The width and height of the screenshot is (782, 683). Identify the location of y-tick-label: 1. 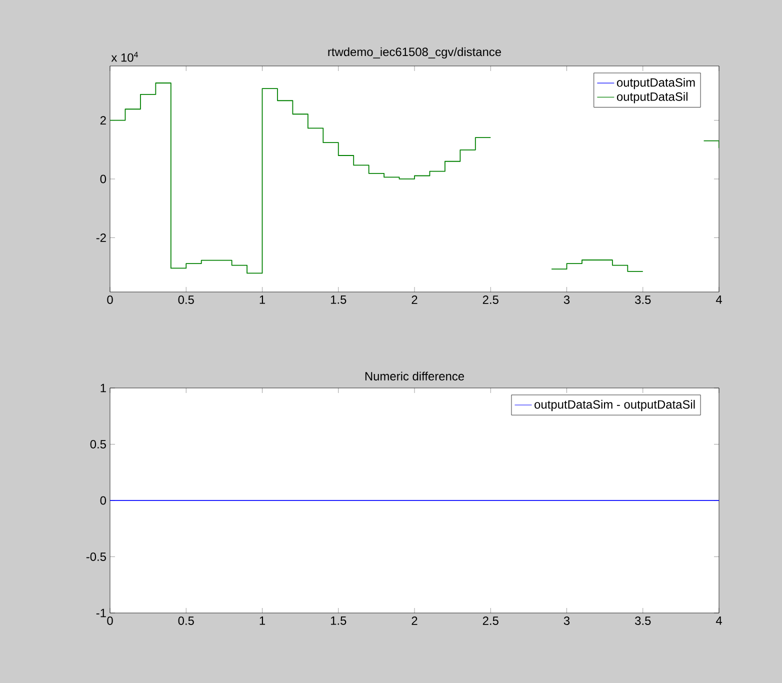
(103, 388).